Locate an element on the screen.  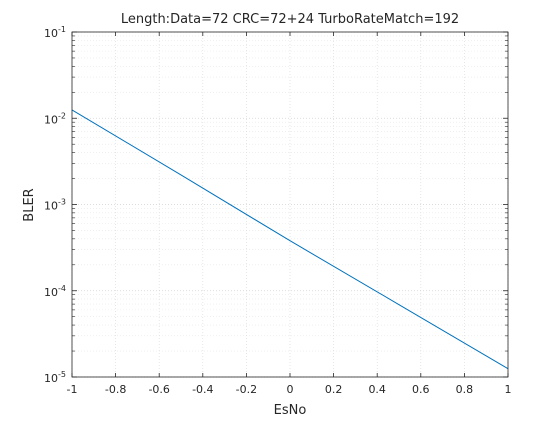
x-tick-label: -0.4 is located at coordinates (202, 389).